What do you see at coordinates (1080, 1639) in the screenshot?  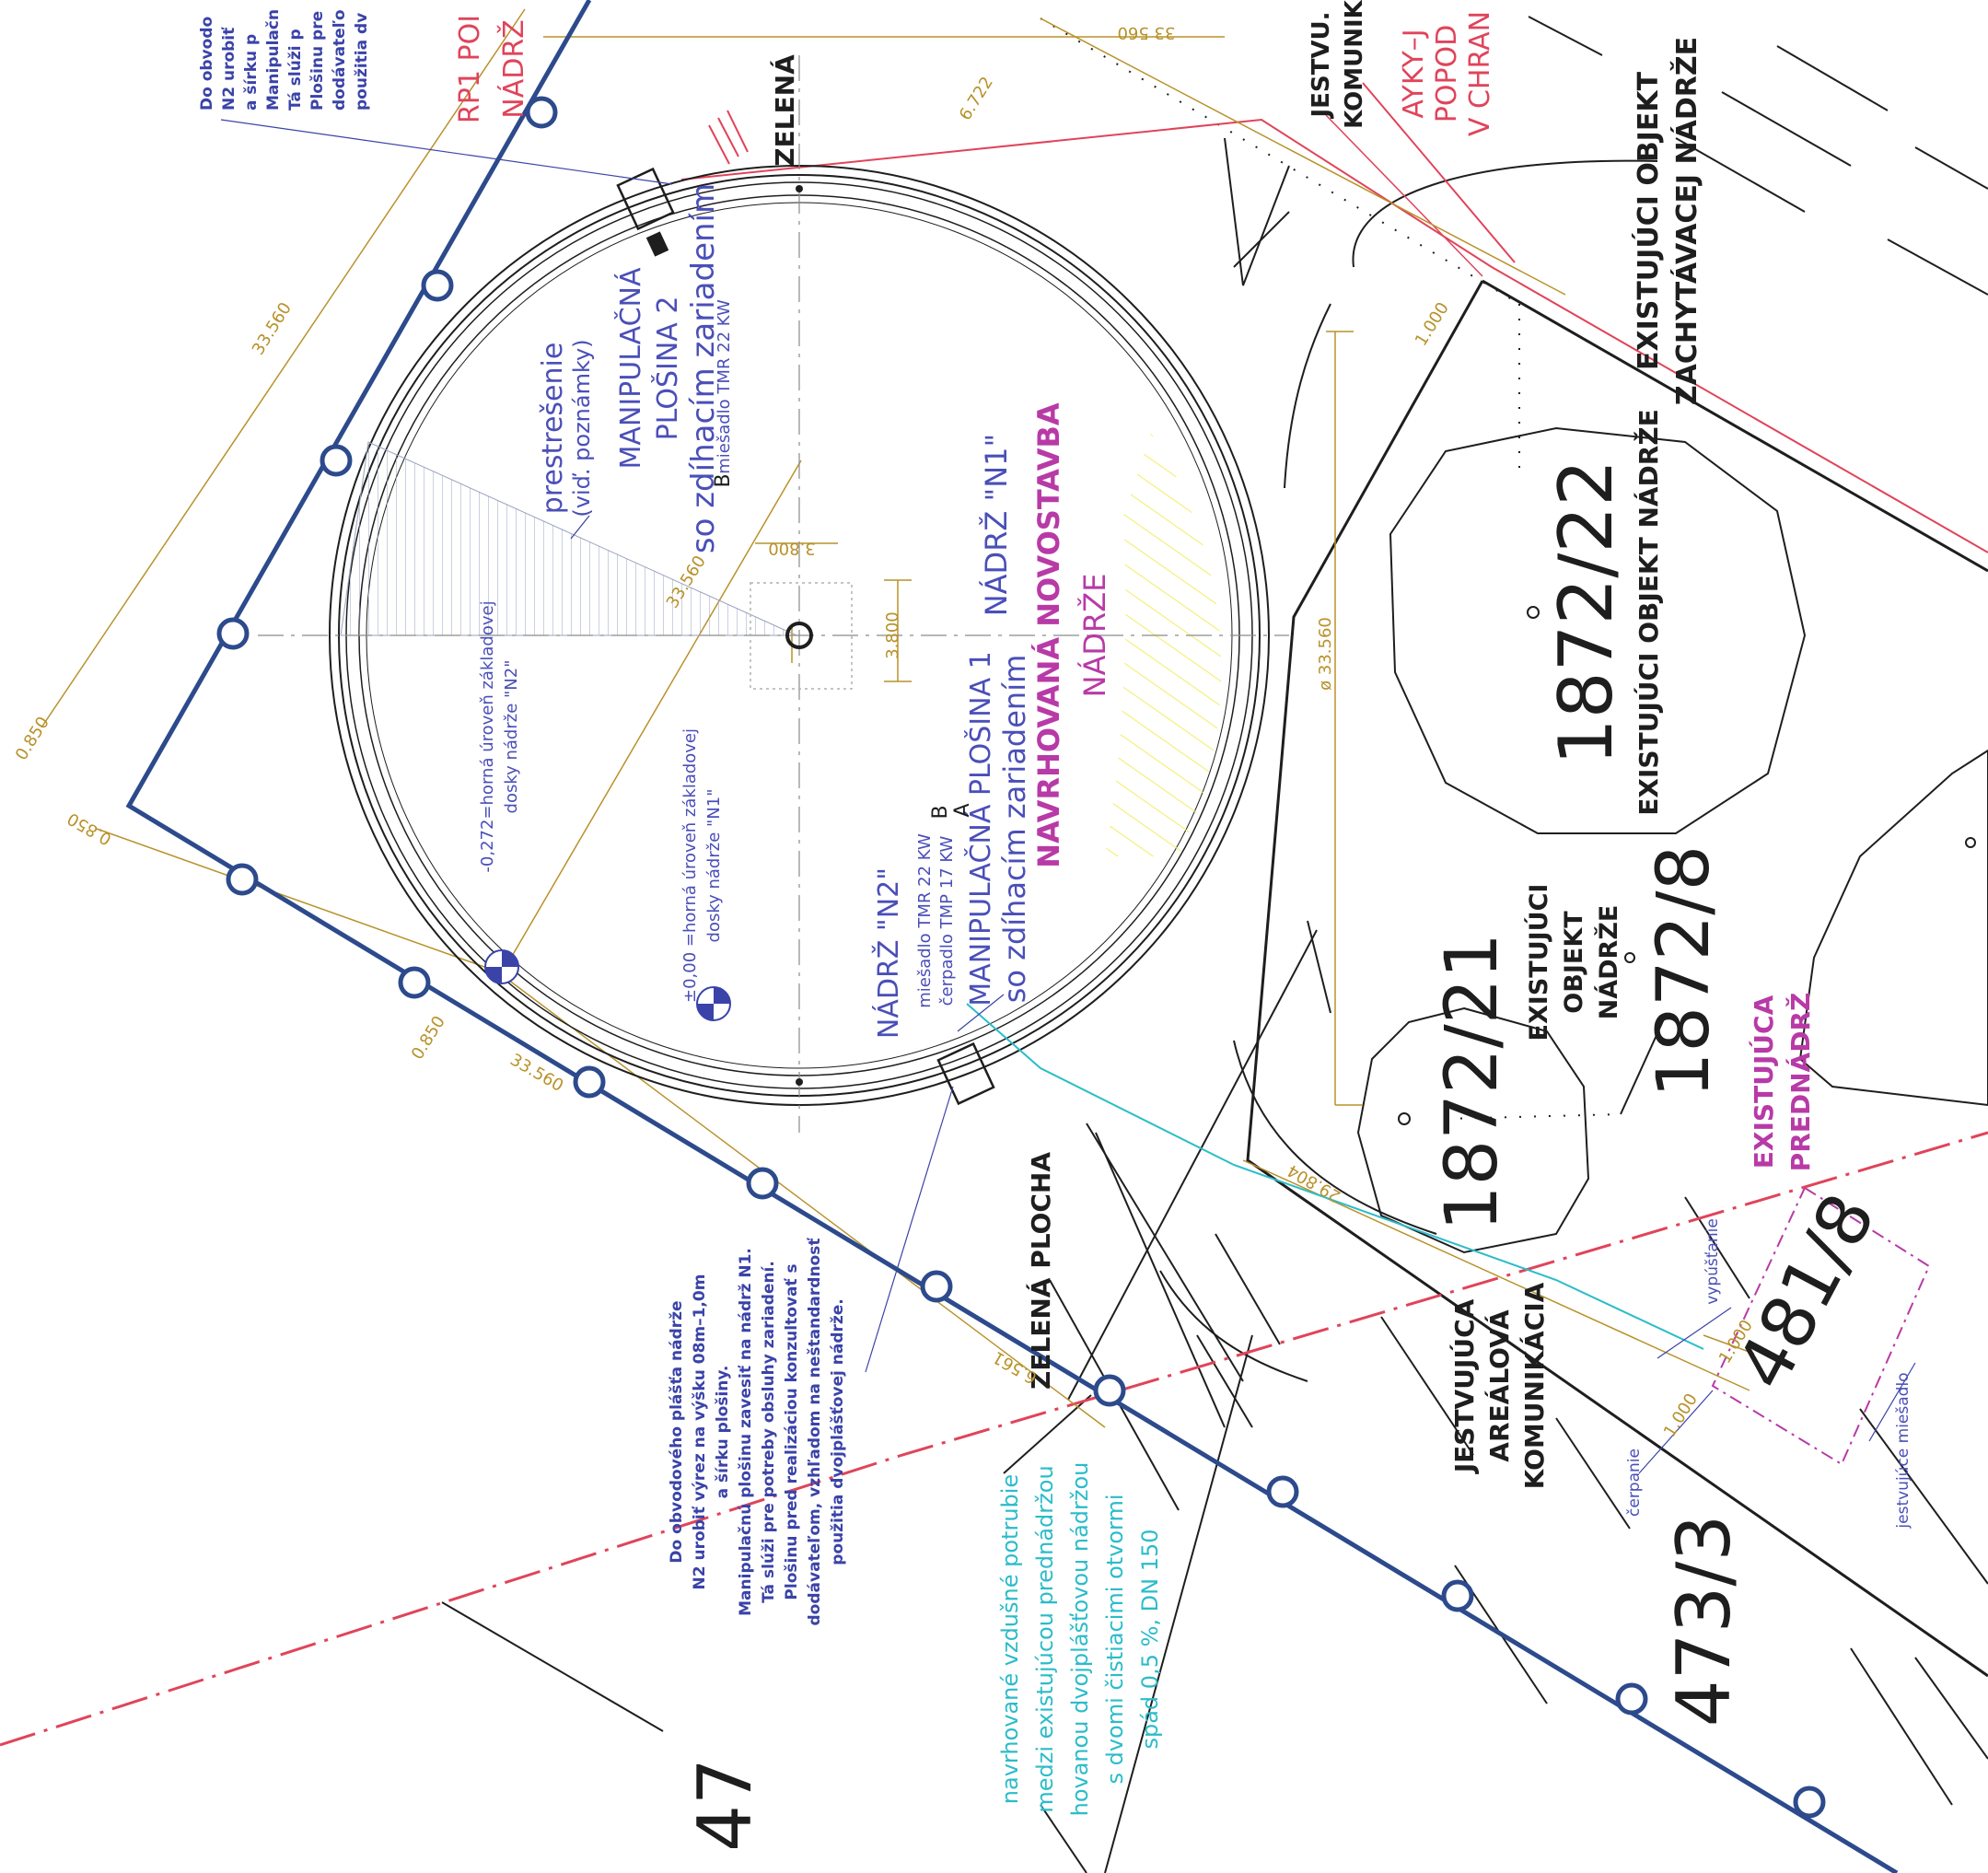 I see `svg-text: hovanou dvojplášťovou nádržou` at bounding box center [1080, 1639].